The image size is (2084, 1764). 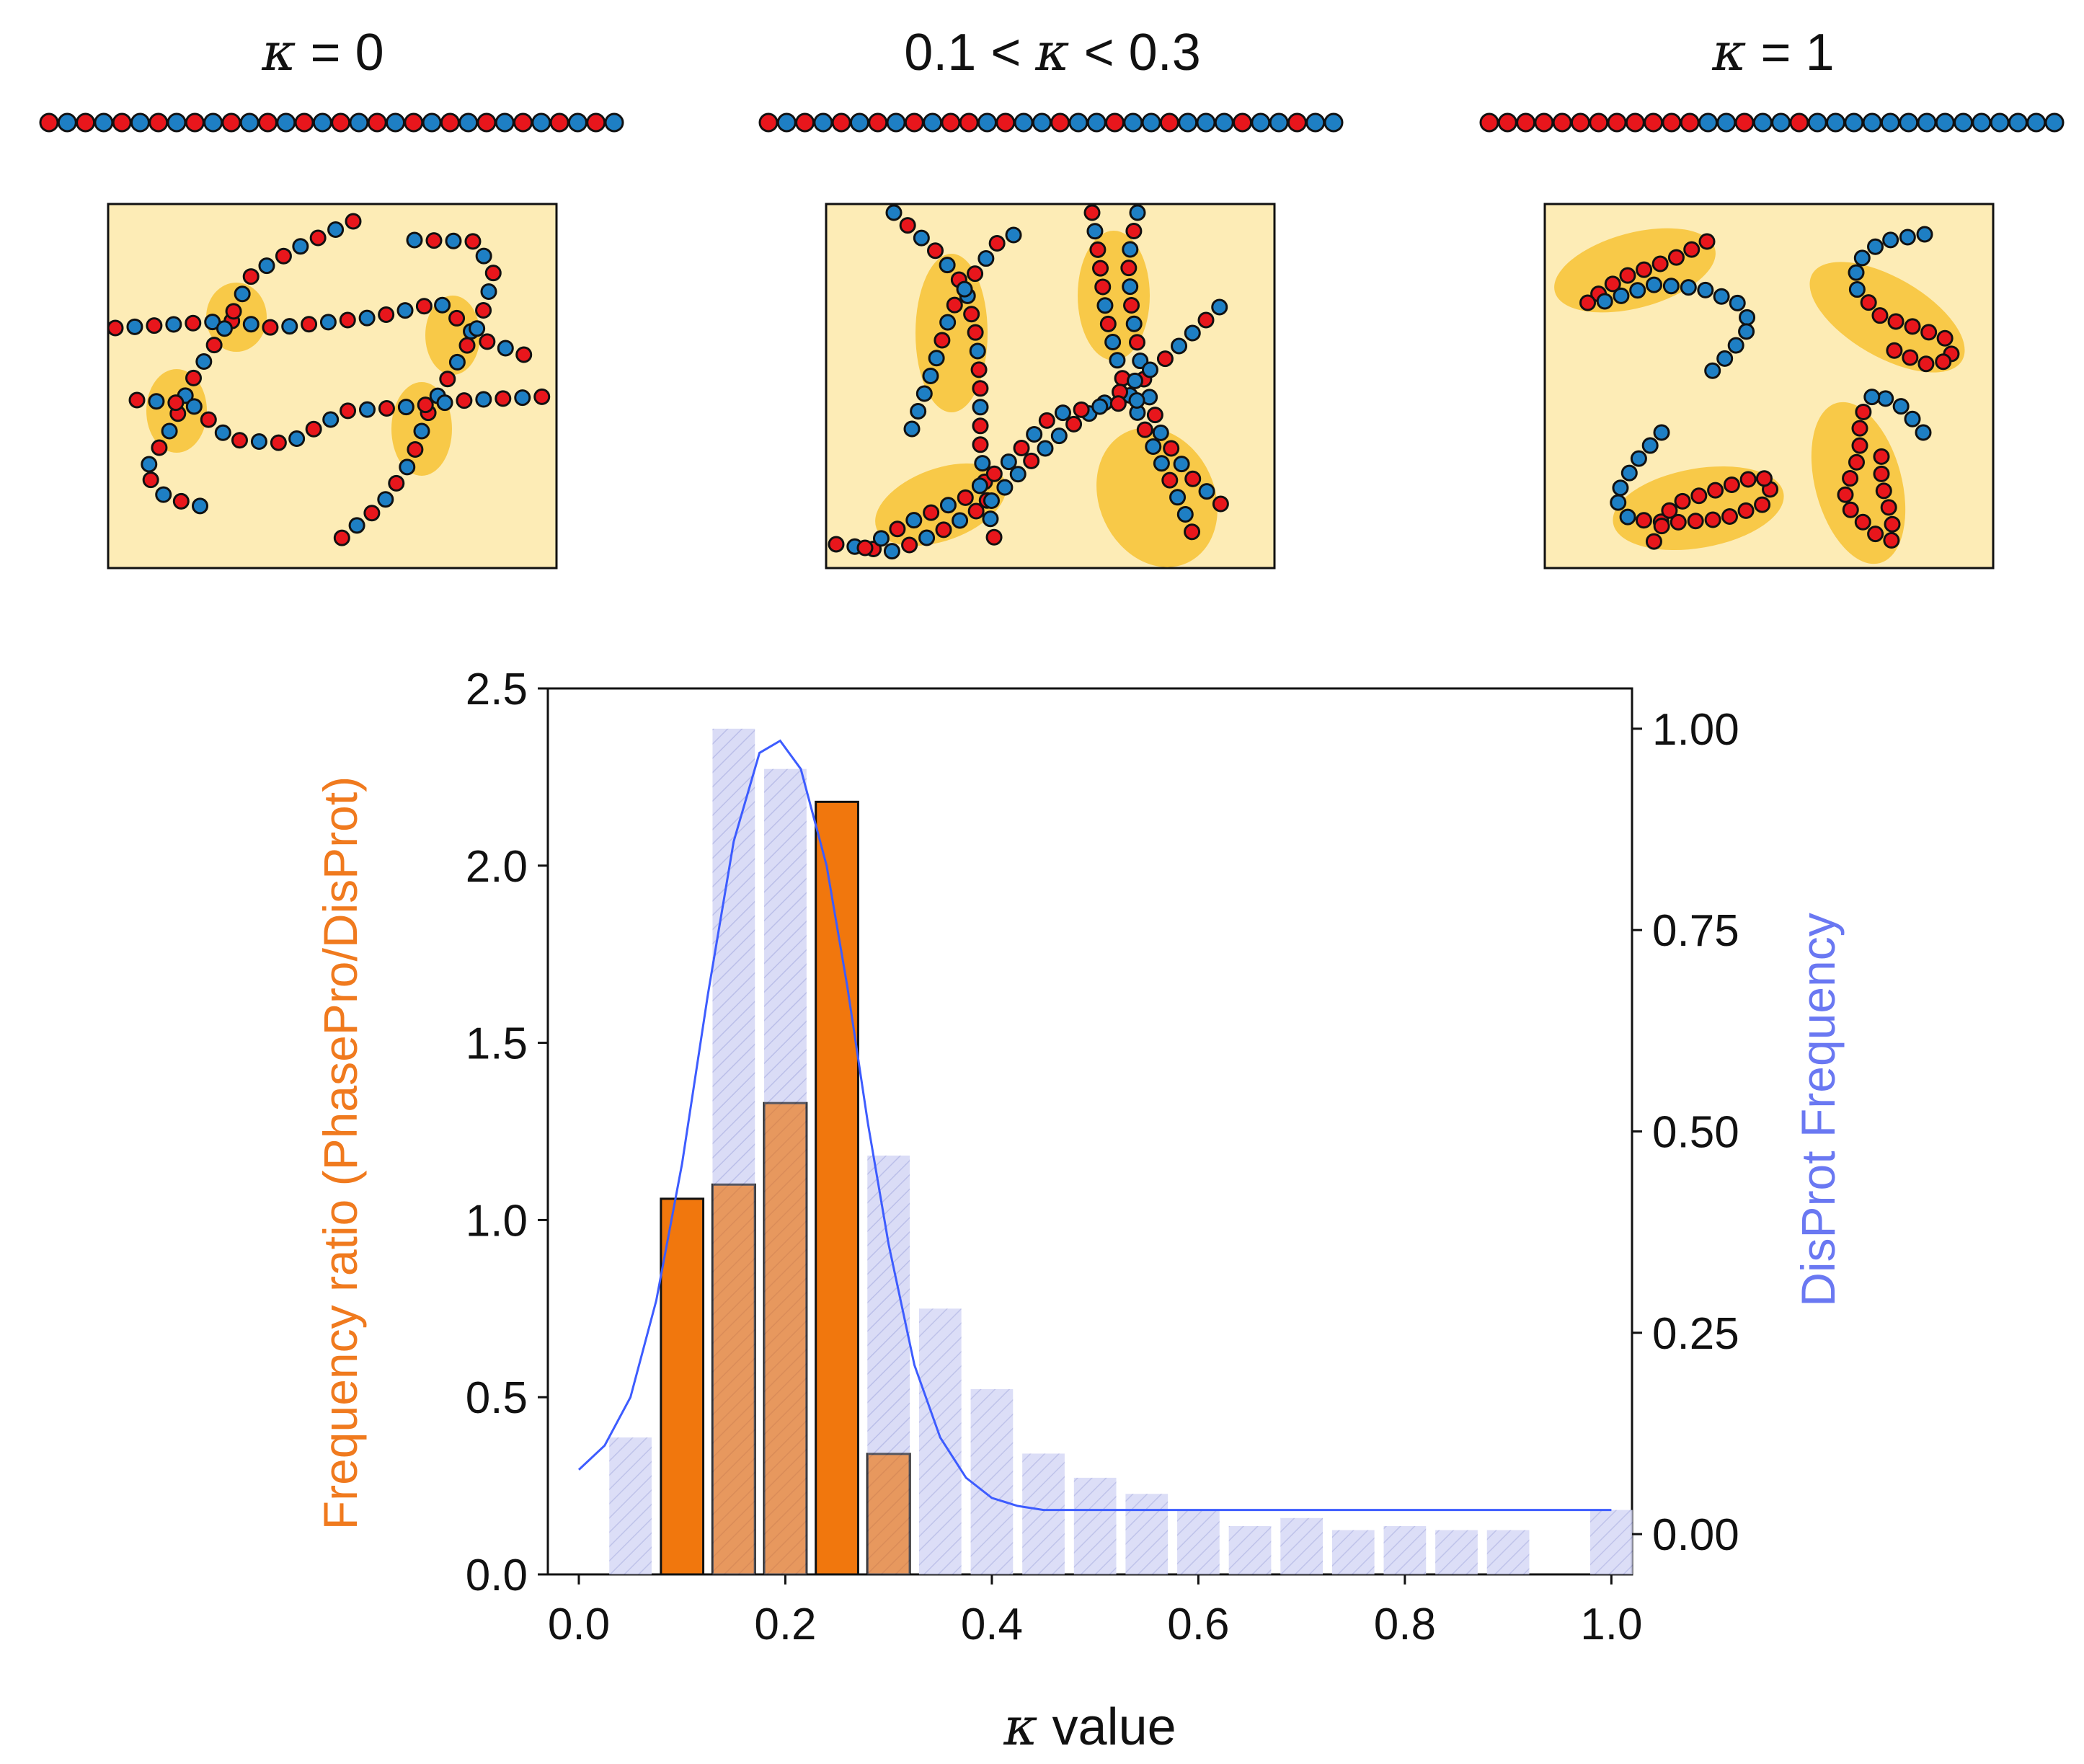 What do you see at coordinates (1695, 931) in the screenshot?
I see `y-right-tick-label: 0.75` at bounding box center [1695, 931].